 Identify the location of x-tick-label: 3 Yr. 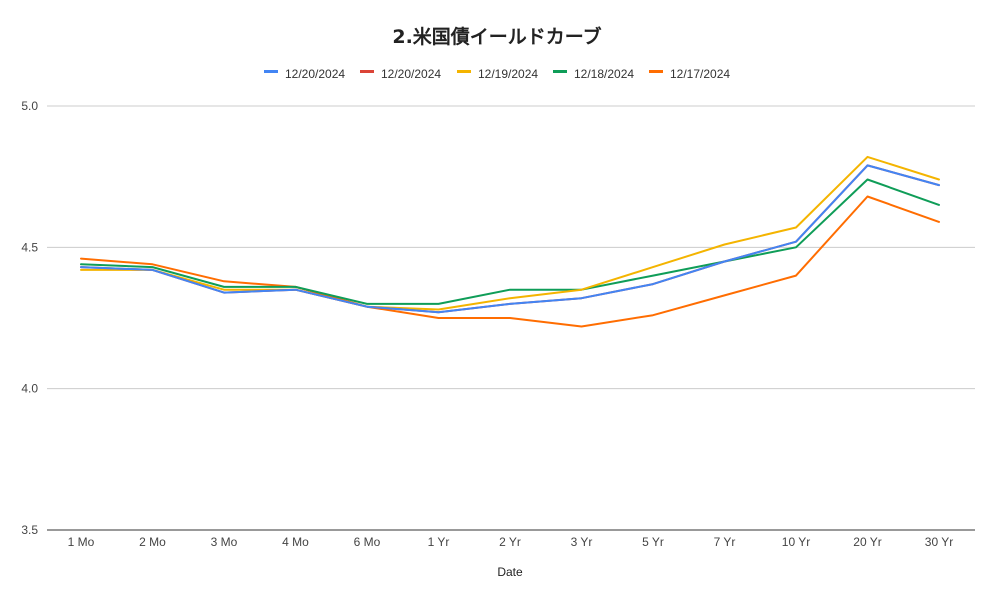
(582, 542).